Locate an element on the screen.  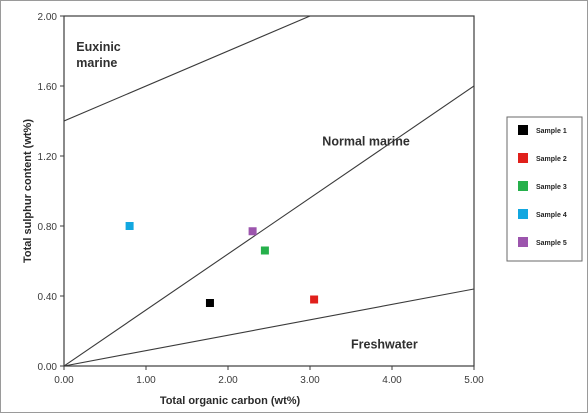
legend: Sample 1 Sample 2 Sample 3 Sample 4 Sample 5 is located at coordinates (544, 189).